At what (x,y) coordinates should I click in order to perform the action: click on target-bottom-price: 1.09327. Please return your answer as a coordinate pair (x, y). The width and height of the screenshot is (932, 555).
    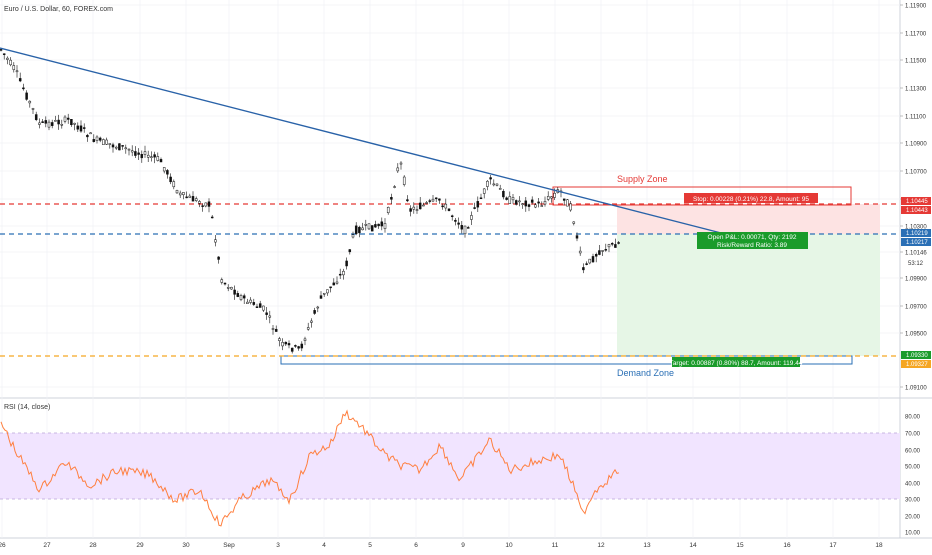
    Looking at the image, I should click on (917, 365).